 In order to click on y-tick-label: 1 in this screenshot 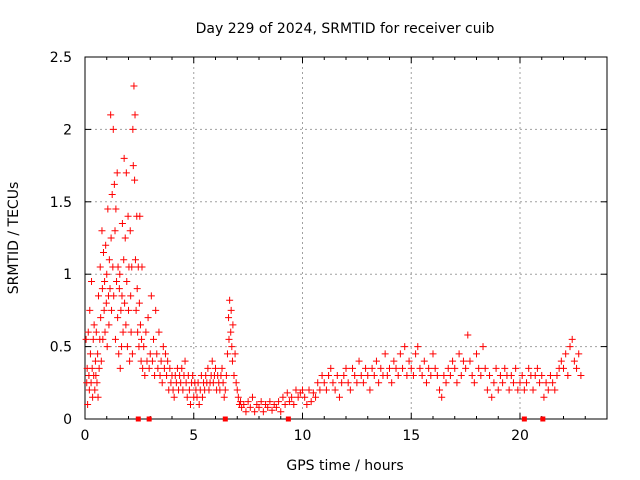, I will do `click(67, 275)`.